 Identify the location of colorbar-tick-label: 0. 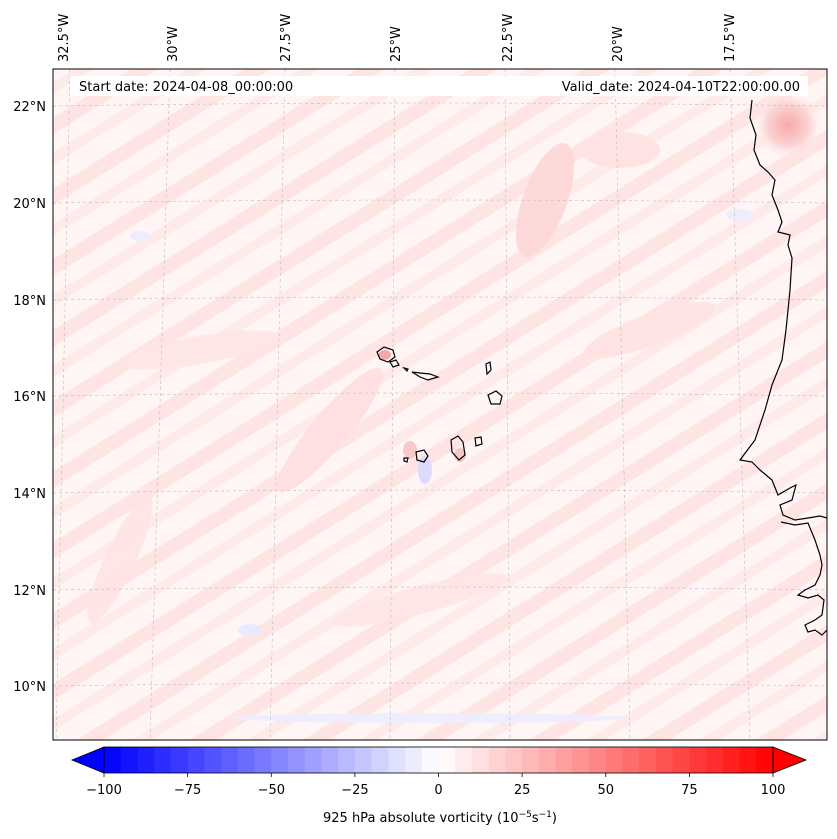
(438, 790).